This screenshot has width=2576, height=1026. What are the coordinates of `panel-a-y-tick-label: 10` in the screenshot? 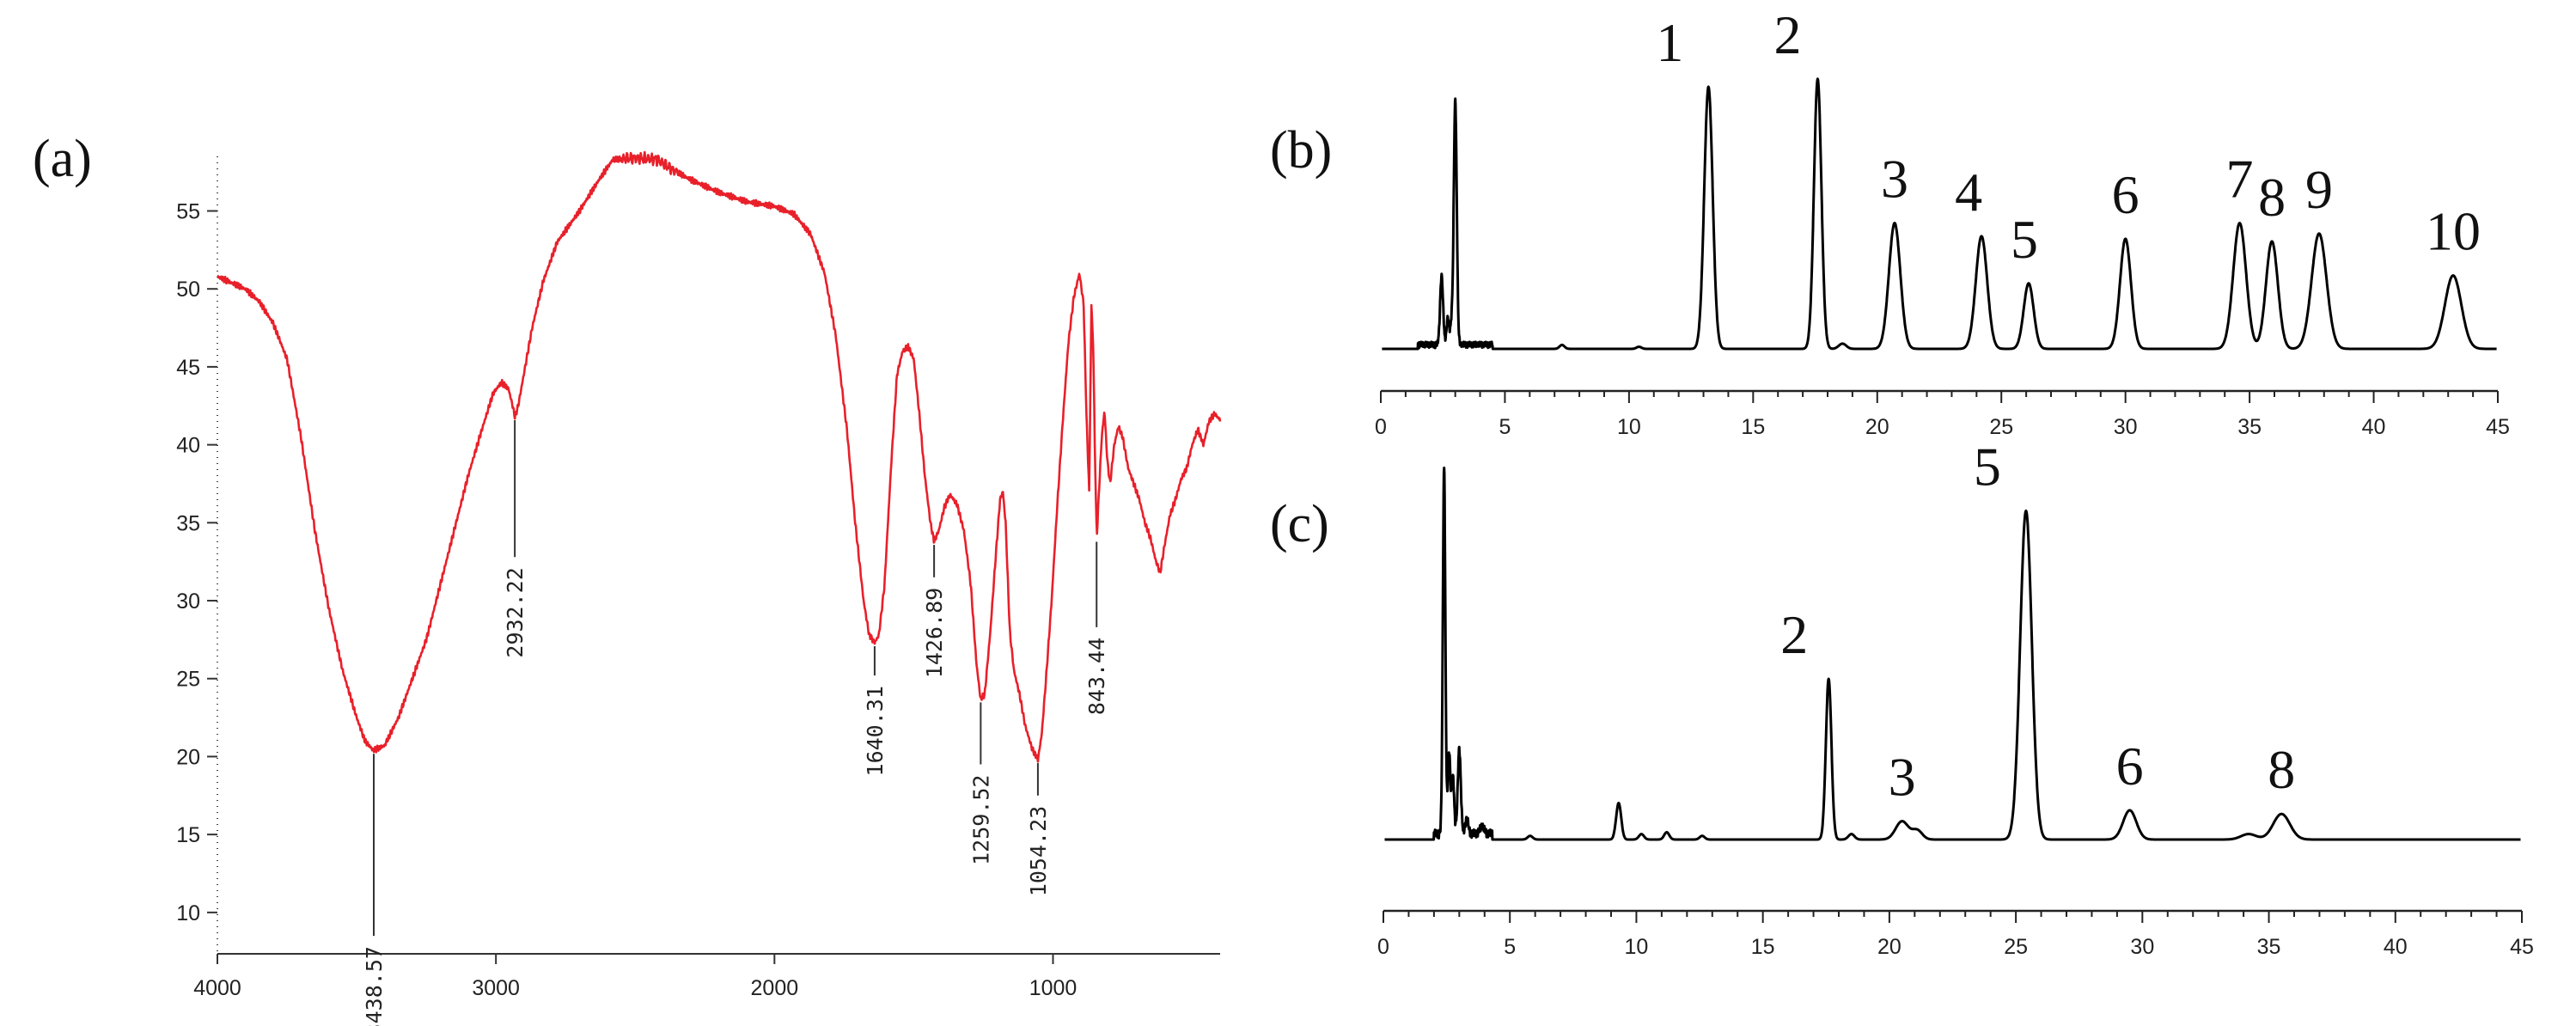 It's located at (188, 913).